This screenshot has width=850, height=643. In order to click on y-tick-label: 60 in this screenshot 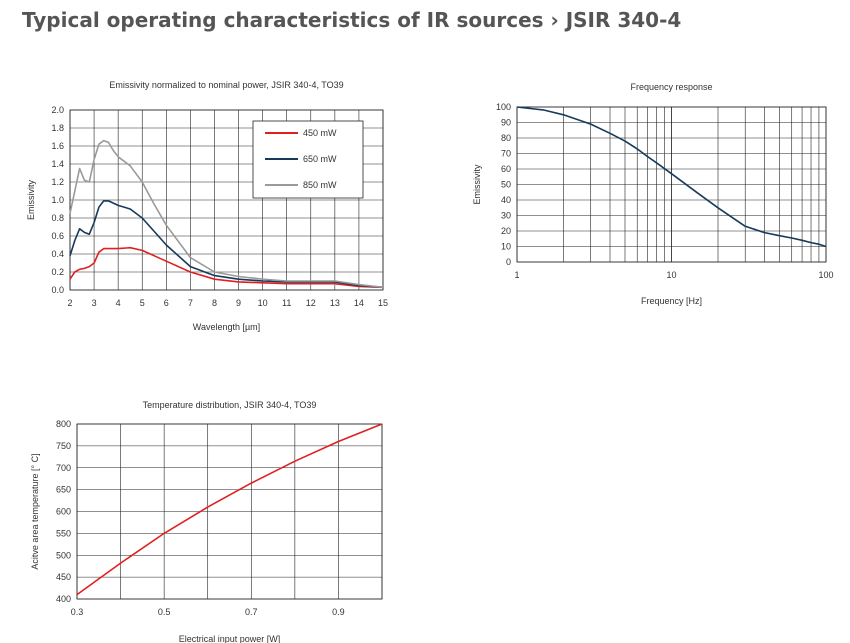, I will do `click(506, 169)`.